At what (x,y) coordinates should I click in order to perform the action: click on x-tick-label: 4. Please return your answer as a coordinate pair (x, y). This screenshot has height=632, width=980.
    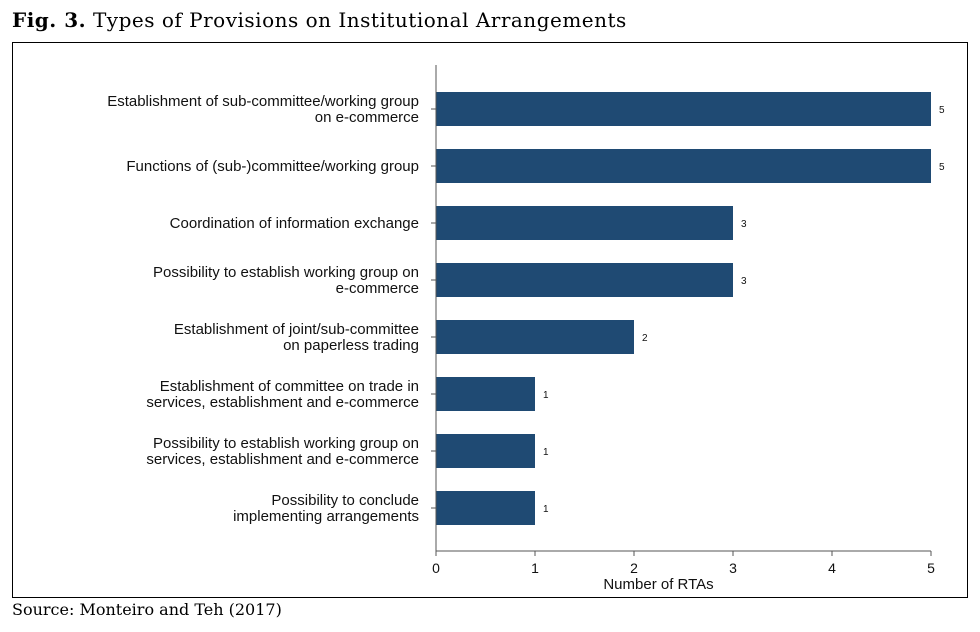
    Looking at the image, I should click on (832, 568).